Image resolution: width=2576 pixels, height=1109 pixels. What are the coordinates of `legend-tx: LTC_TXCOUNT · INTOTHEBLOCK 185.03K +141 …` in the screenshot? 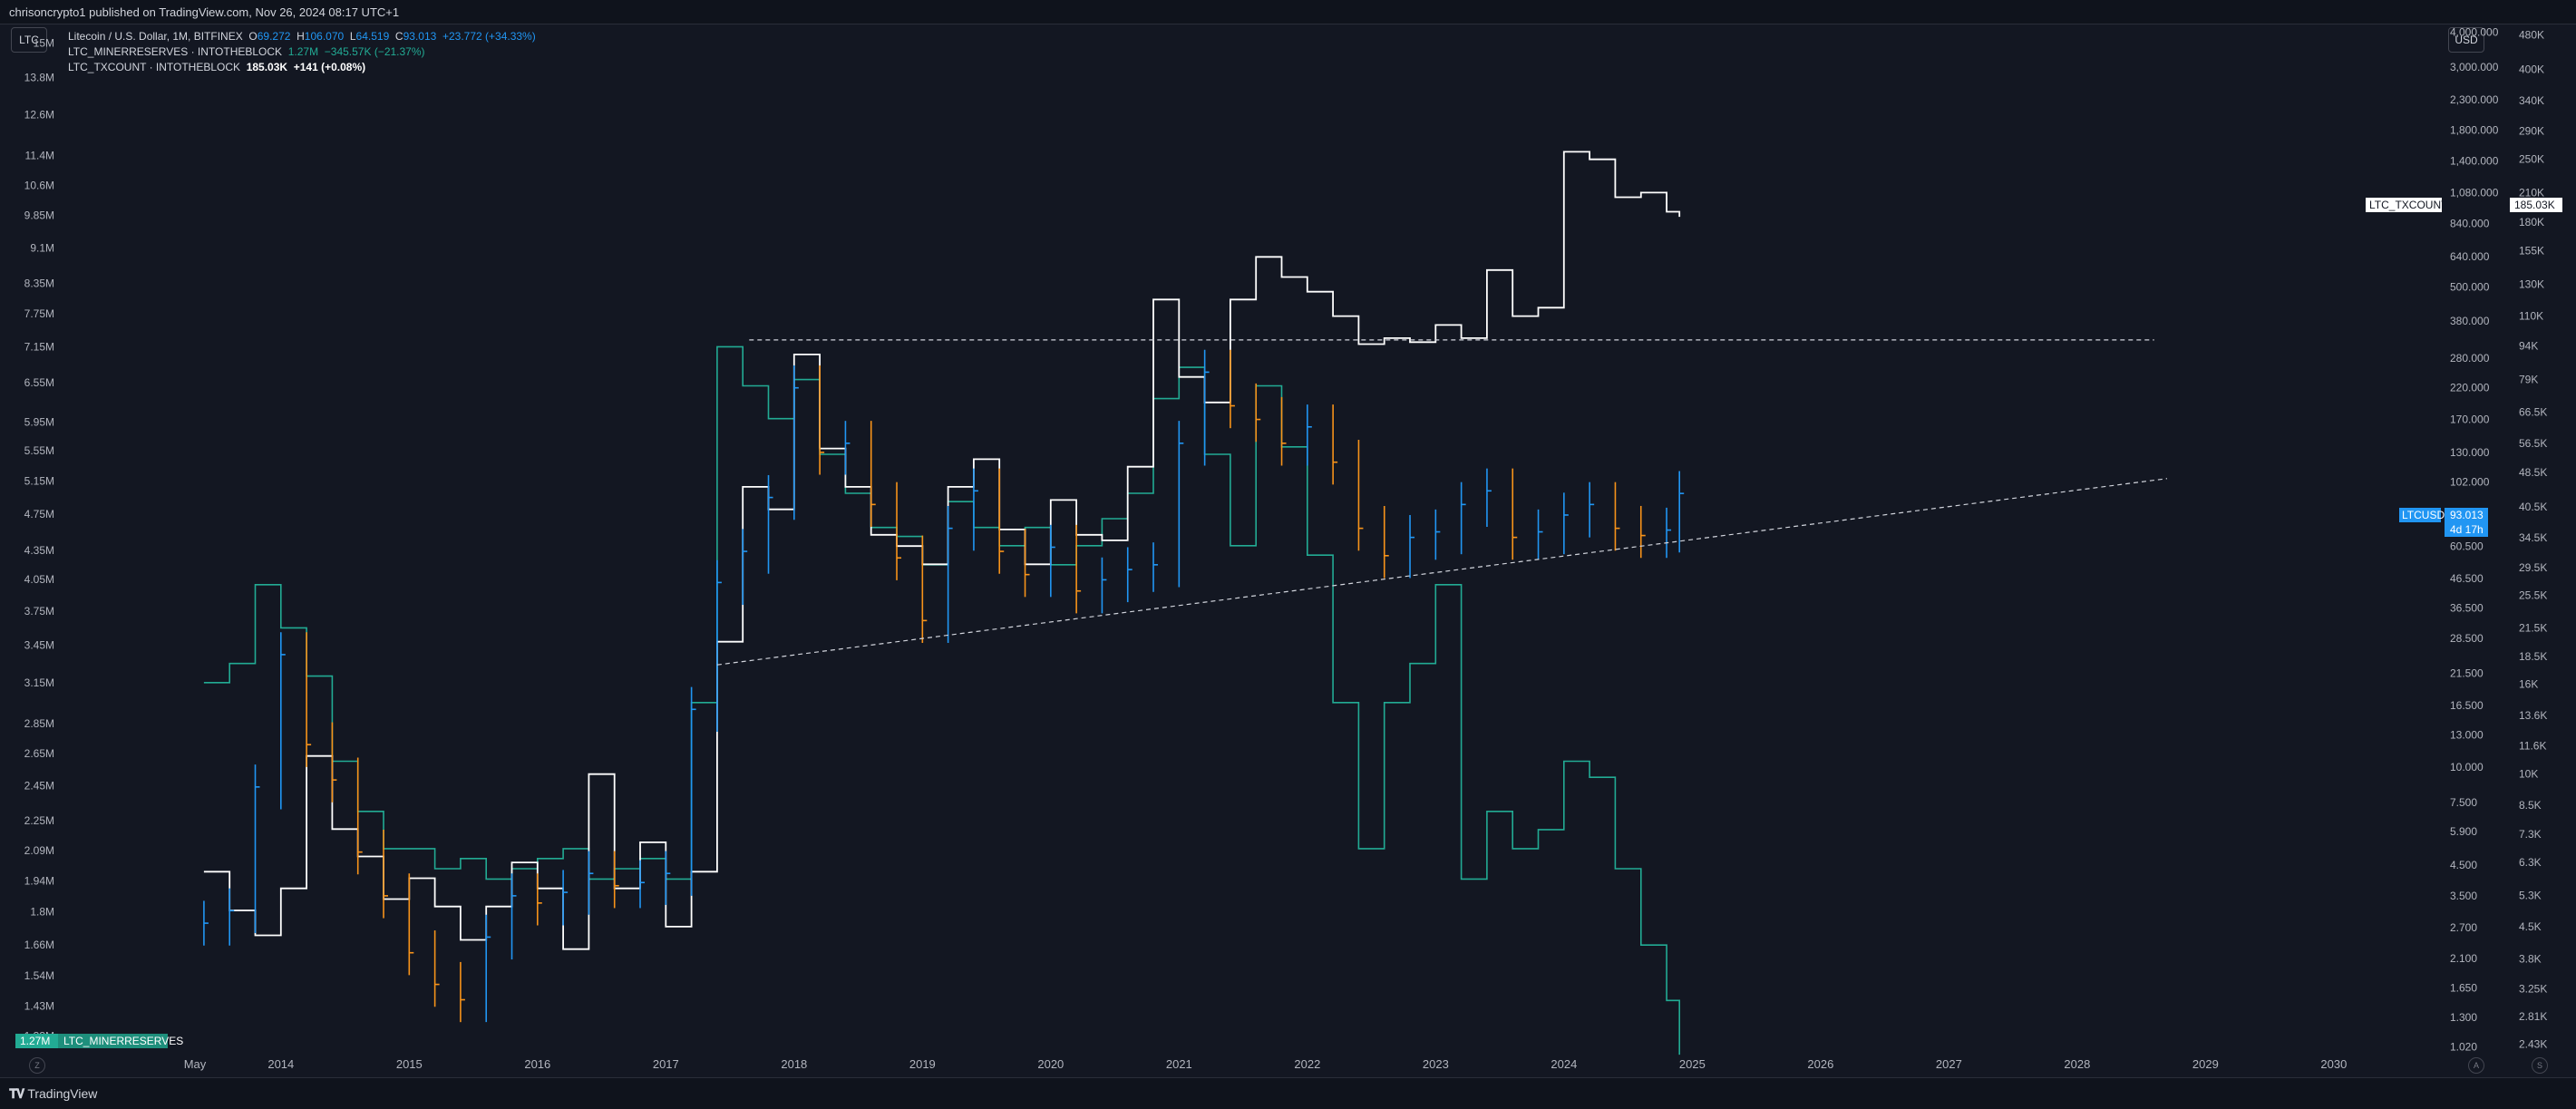 It's located at (302, 68).